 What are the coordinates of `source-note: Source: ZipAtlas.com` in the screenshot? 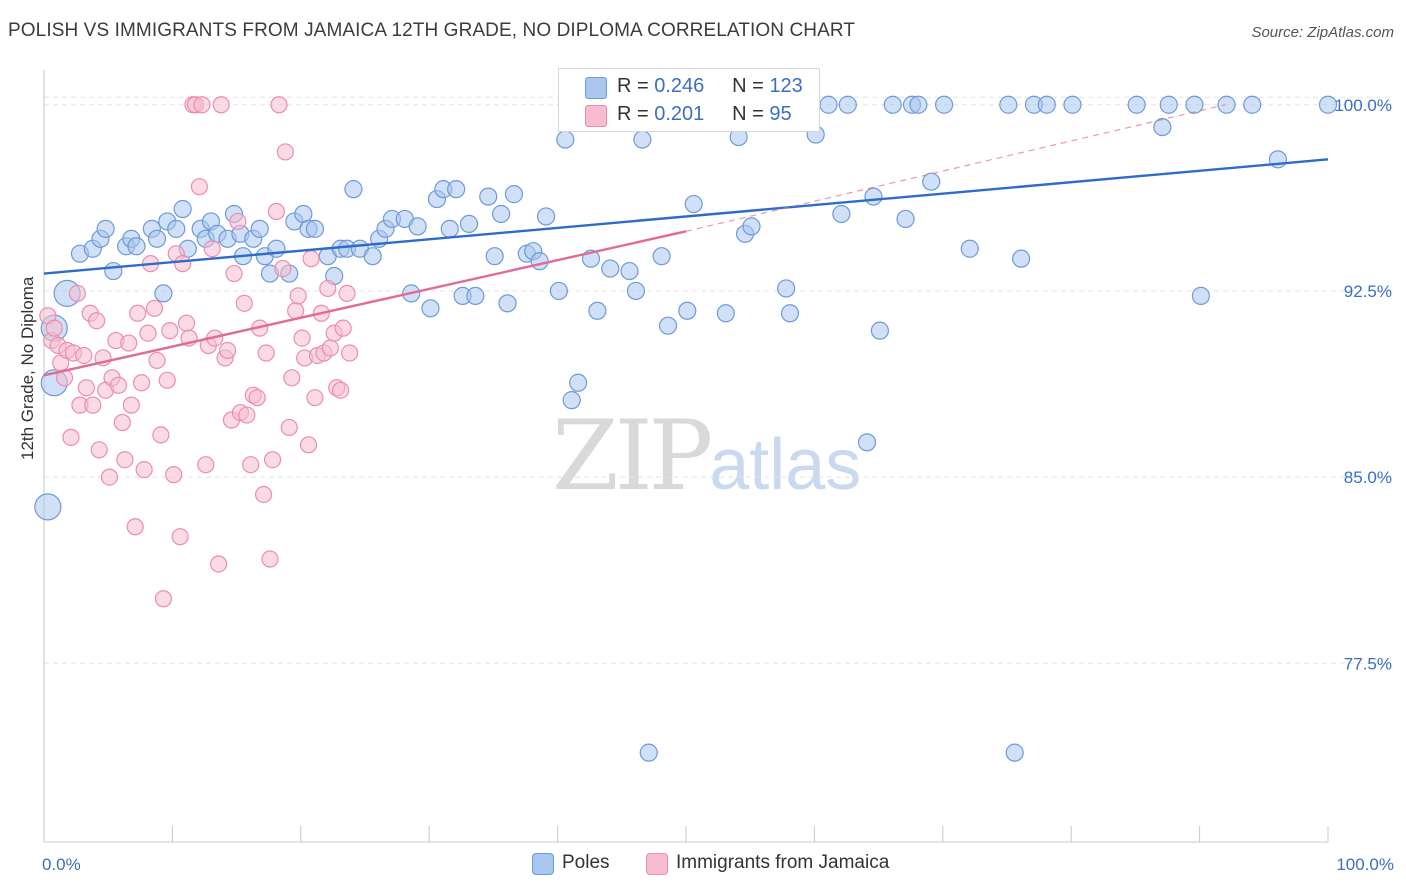 It's located at (1322, 32).